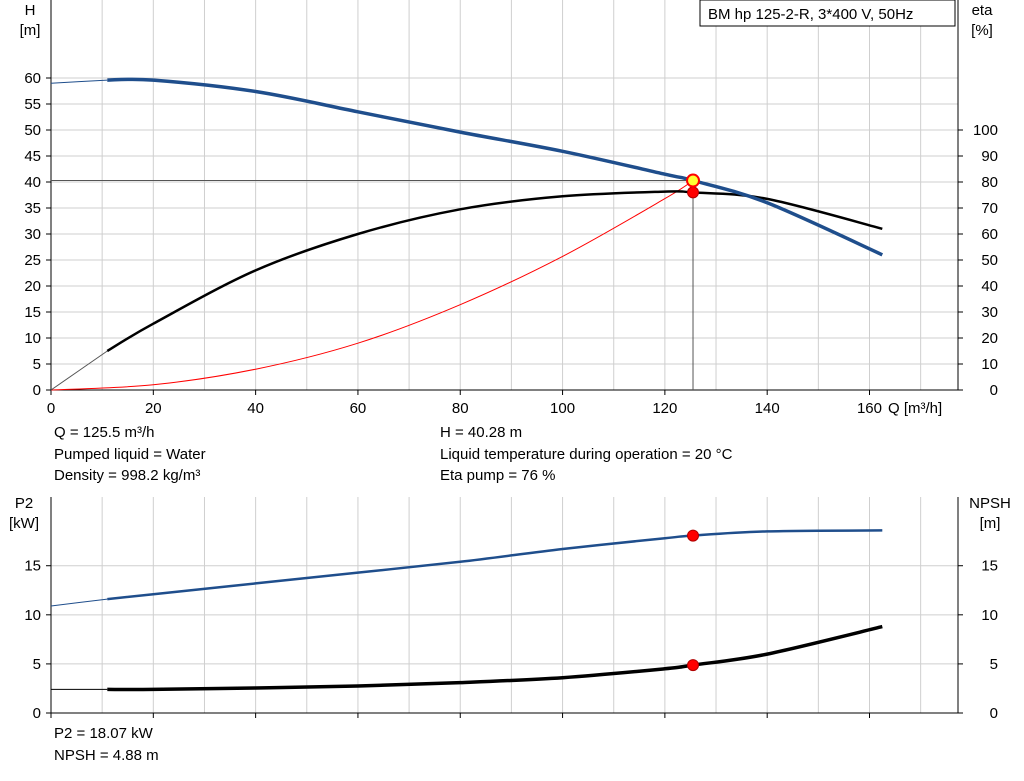 This screenshot has width=1024, height=781. Describe the element at coordinates (664, 408) in the screenshot. I see `top-tick-label-x: 120` at that location.